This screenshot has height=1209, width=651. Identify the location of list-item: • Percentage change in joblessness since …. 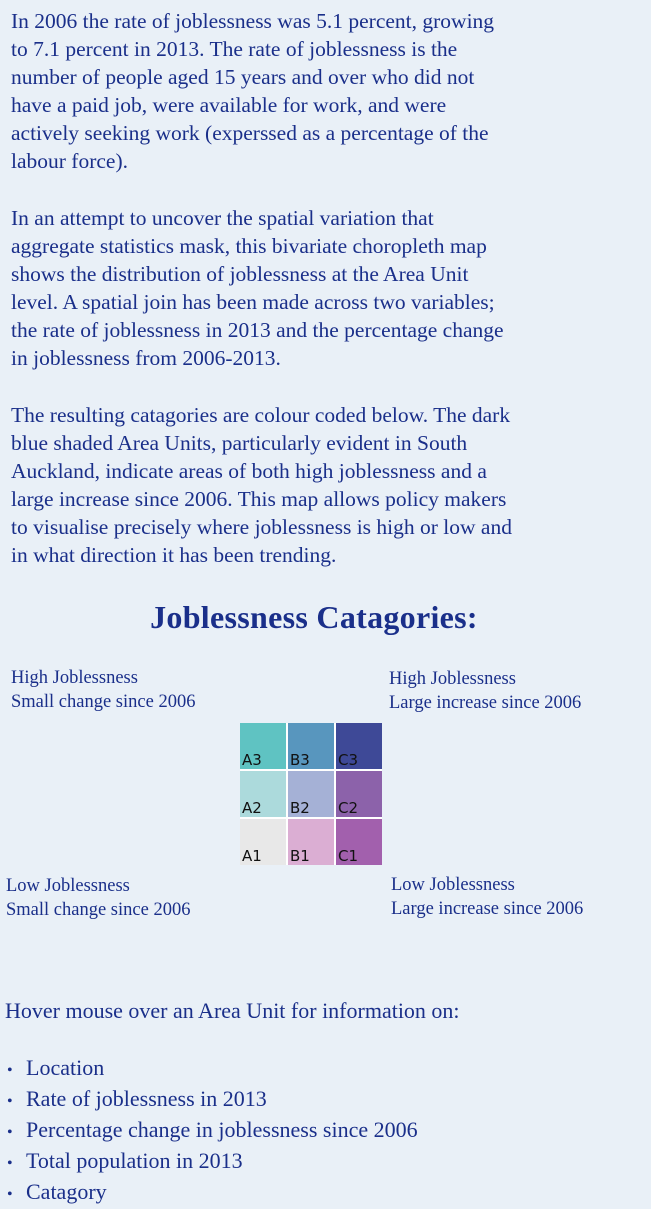
(211, 1131).